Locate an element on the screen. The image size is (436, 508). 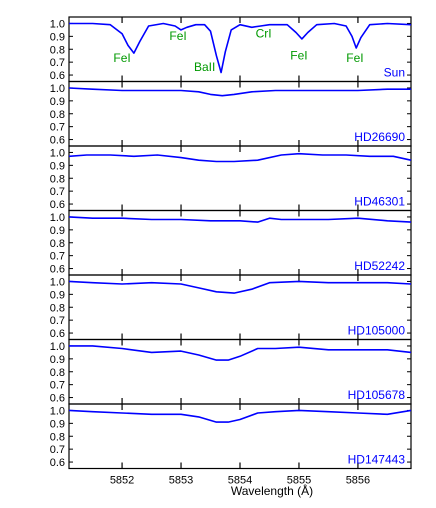
star-label: HD105678 is located at coordinates (377, 395).